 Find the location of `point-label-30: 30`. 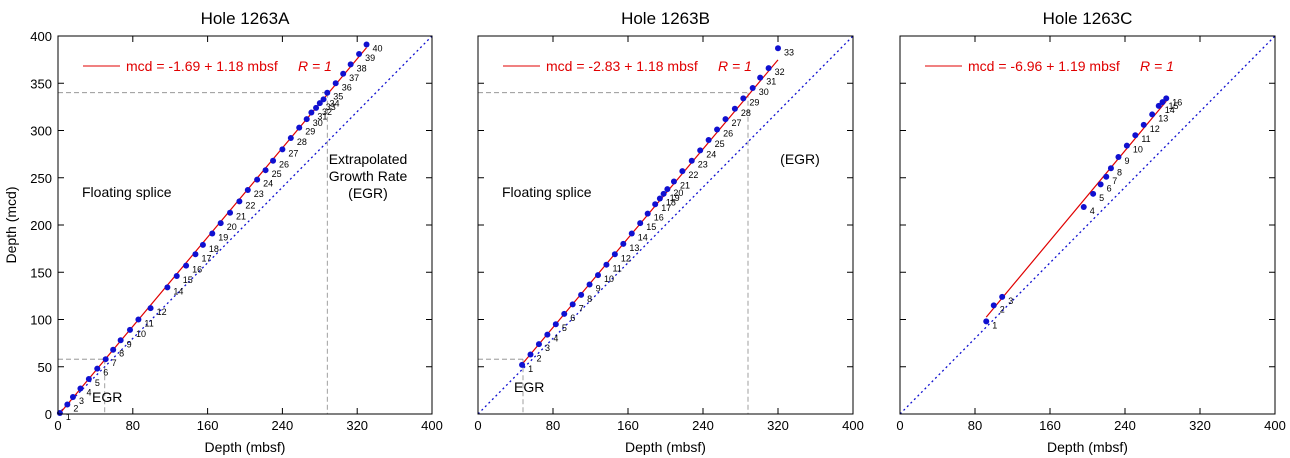

point-label-30: 30 is located at coordinates (764, 92).